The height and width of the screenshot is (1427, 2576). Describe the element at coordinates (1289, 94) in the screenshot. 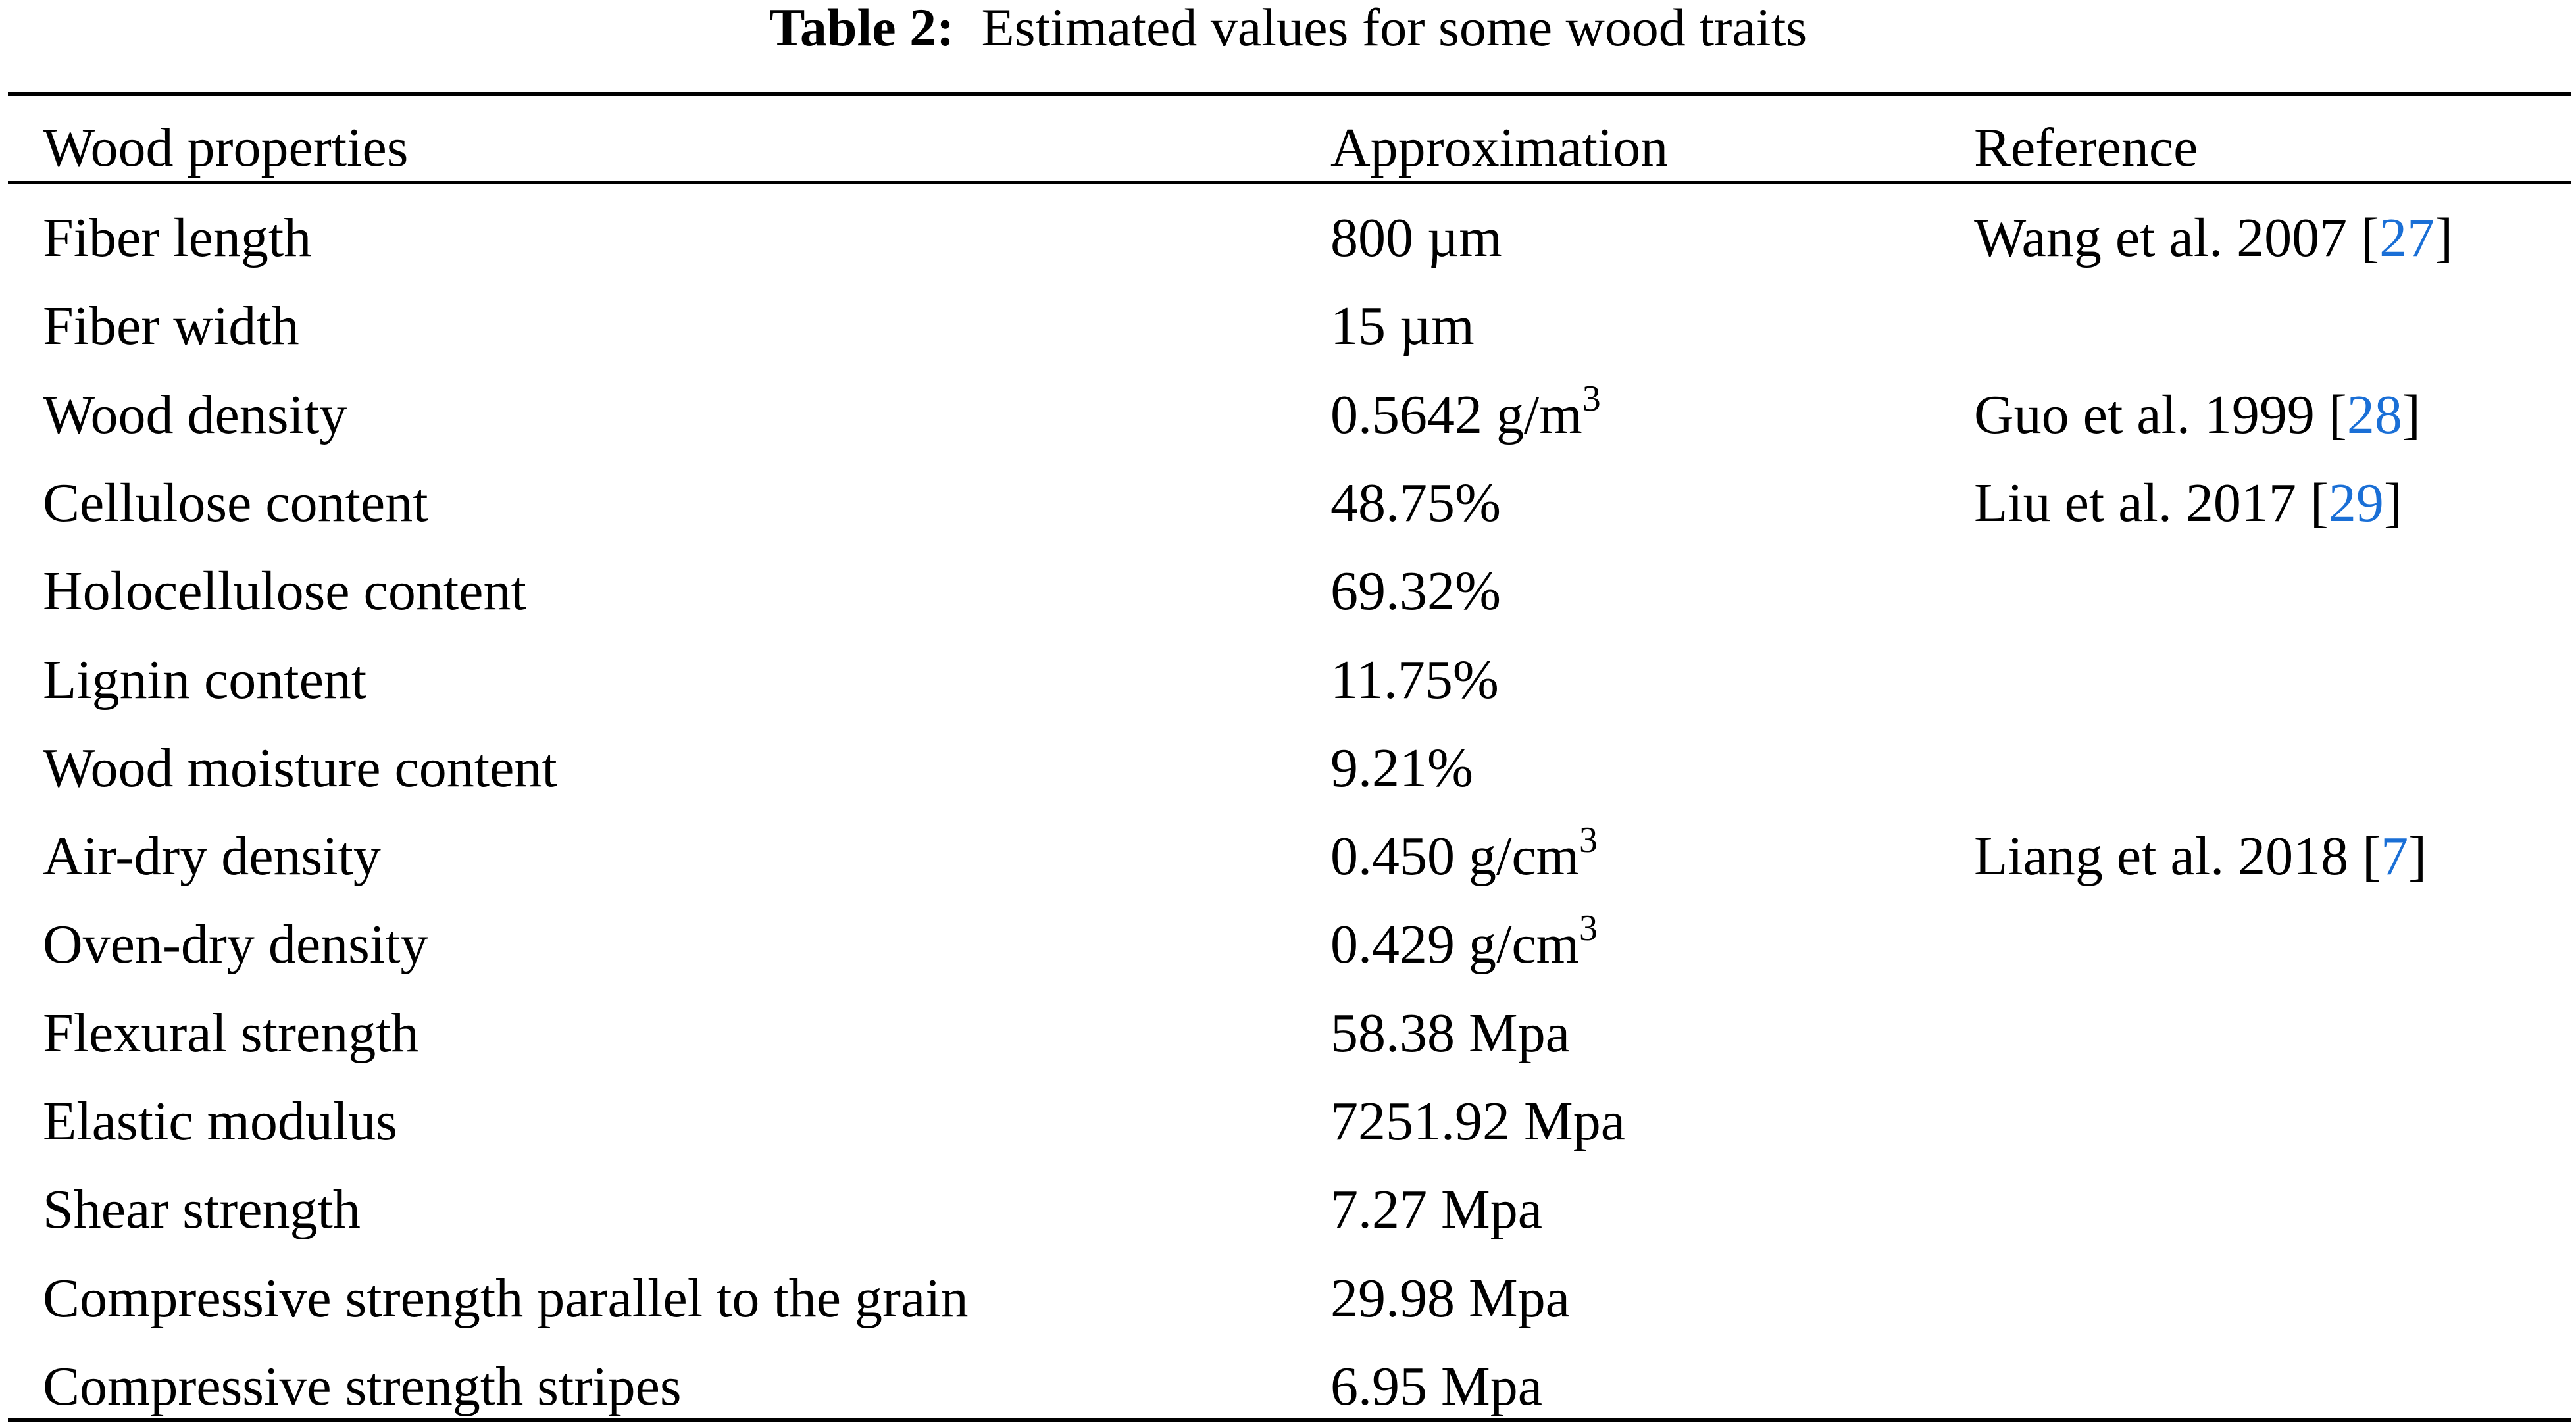

I see `top-rule` at that location.